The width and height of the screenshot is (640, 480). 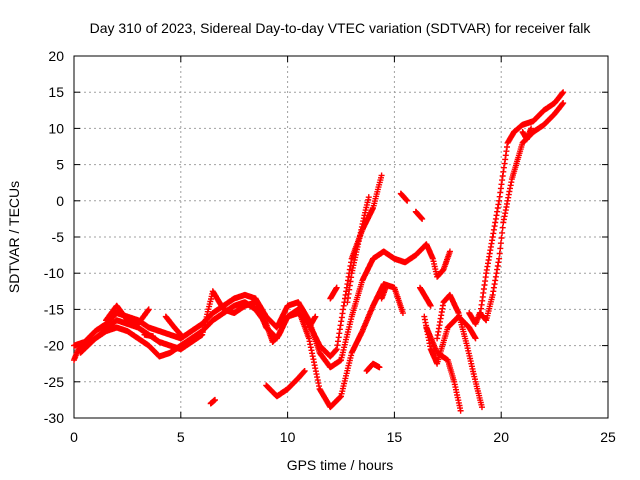 What do you see at coordinates (54, 382) in the screenshot?
I see `y-tick-label: -25` at bounding box center [54, 382].